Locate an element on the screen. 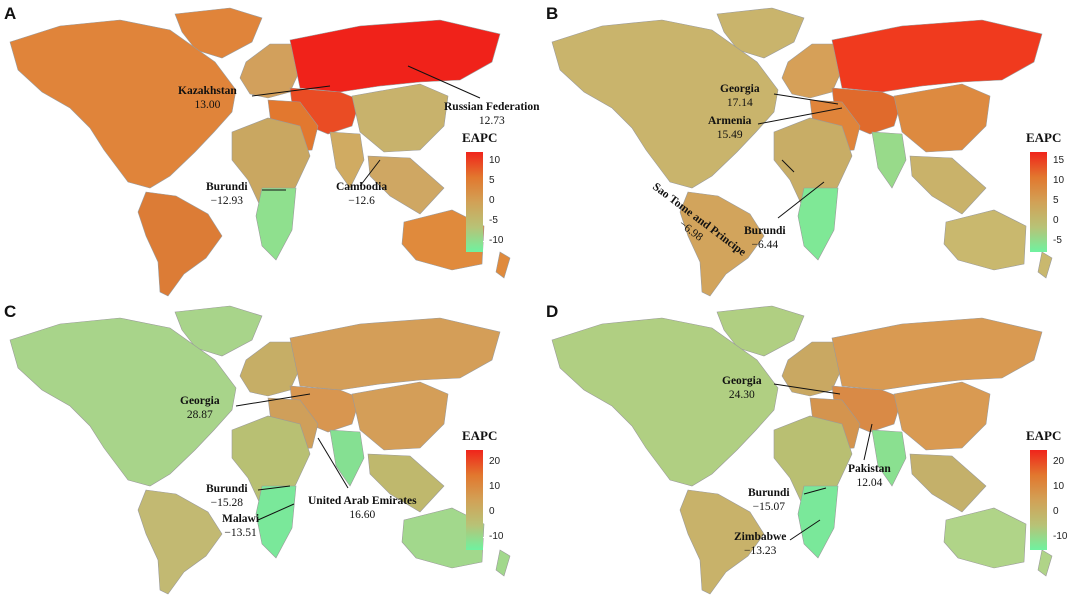 Image resolution: width=1084 pixels, height=597 pixels. annotation-burundi: Burundi −15.07 is located at coordinates (769, 500).